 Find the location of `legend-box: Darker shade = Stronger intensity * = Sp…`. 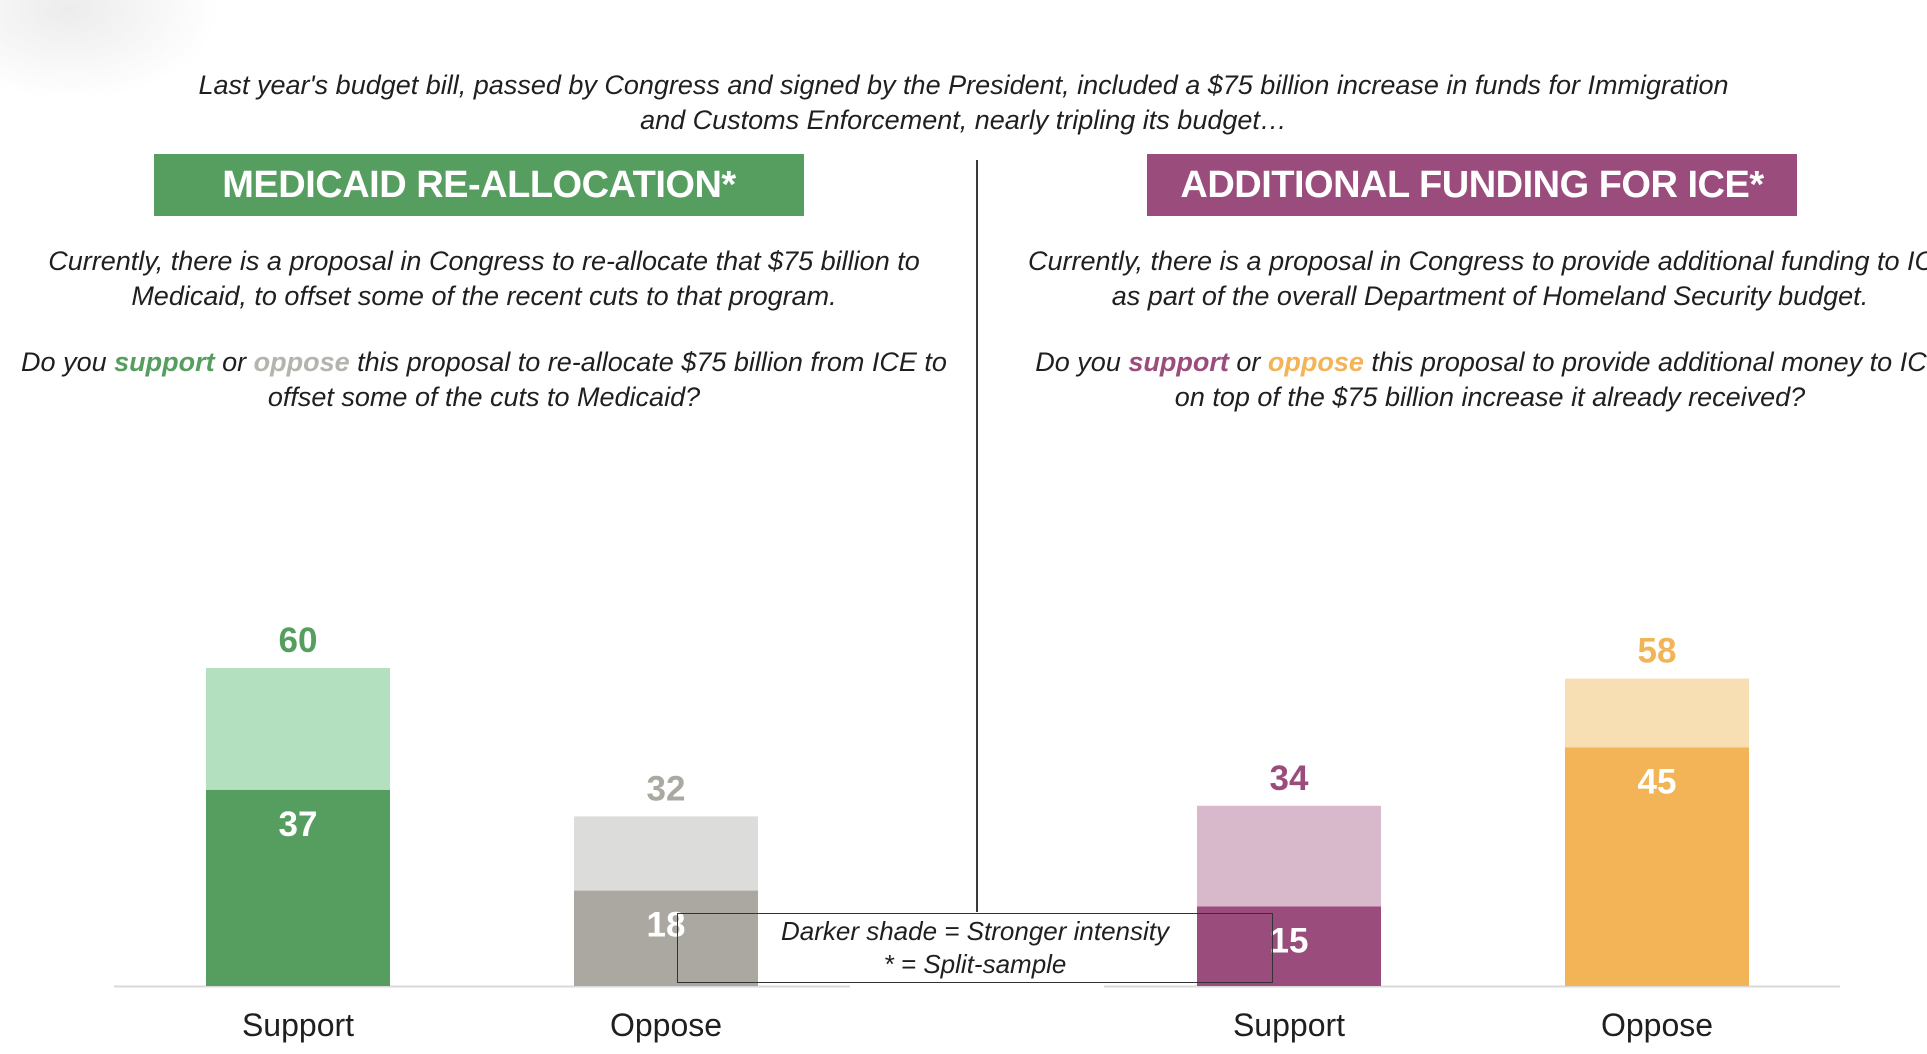

legend-box: Darker shade = Stronger intensity * = Sp… is located at coordinates (975, 948).